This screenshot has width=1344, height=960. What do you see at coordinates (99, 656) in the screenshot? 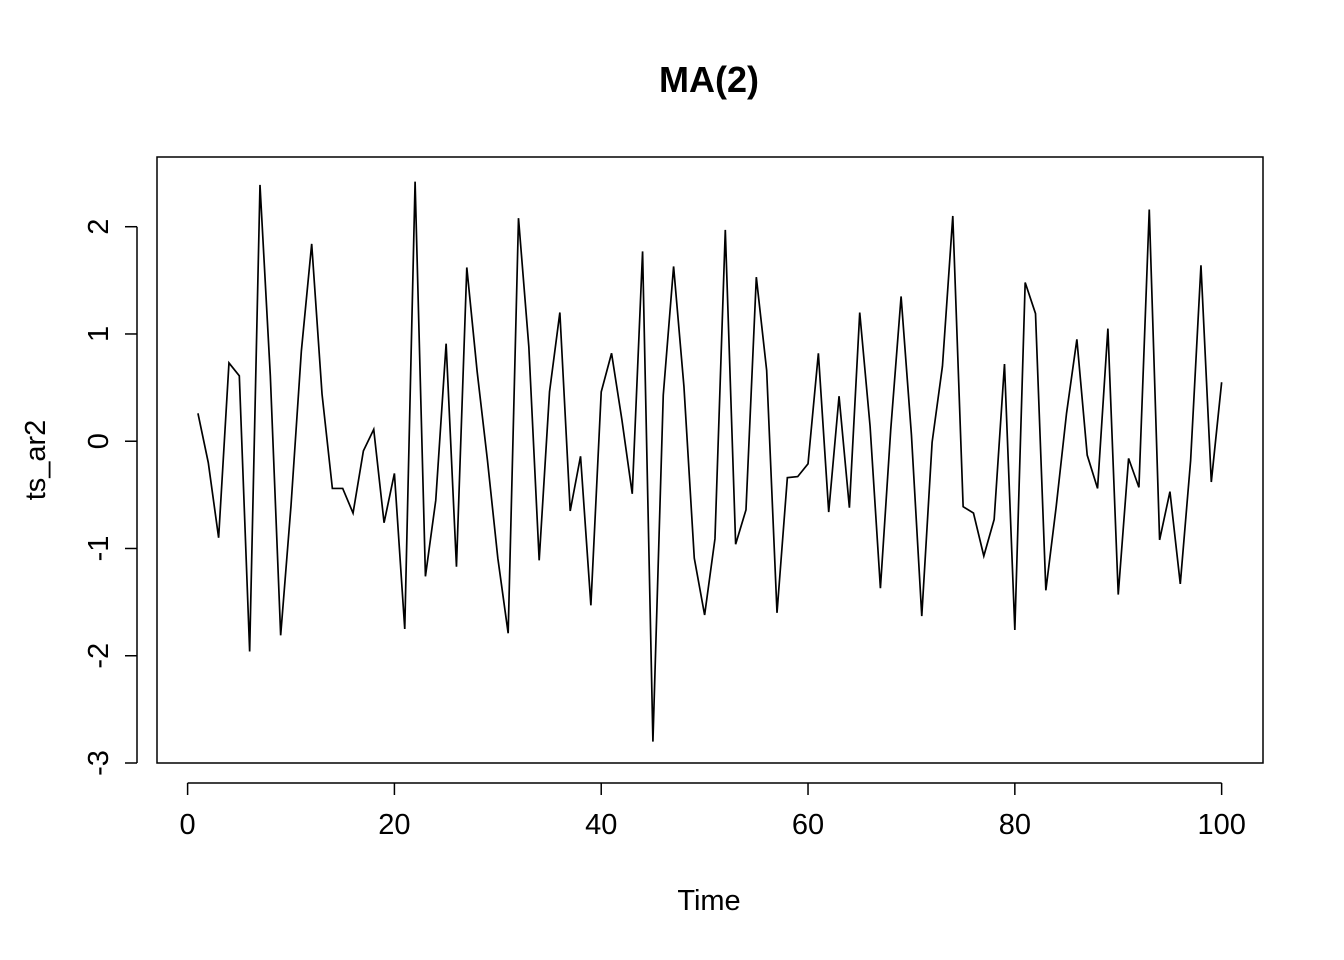
I see `y-tick-label: -2` at bounding box center [99, 656].